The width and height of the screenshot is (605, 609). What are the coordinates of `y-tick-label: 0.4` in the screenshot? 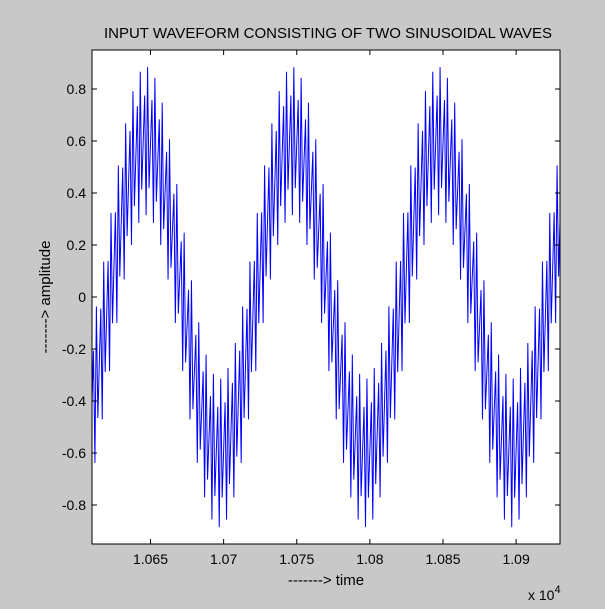 It's located at (77, 193).